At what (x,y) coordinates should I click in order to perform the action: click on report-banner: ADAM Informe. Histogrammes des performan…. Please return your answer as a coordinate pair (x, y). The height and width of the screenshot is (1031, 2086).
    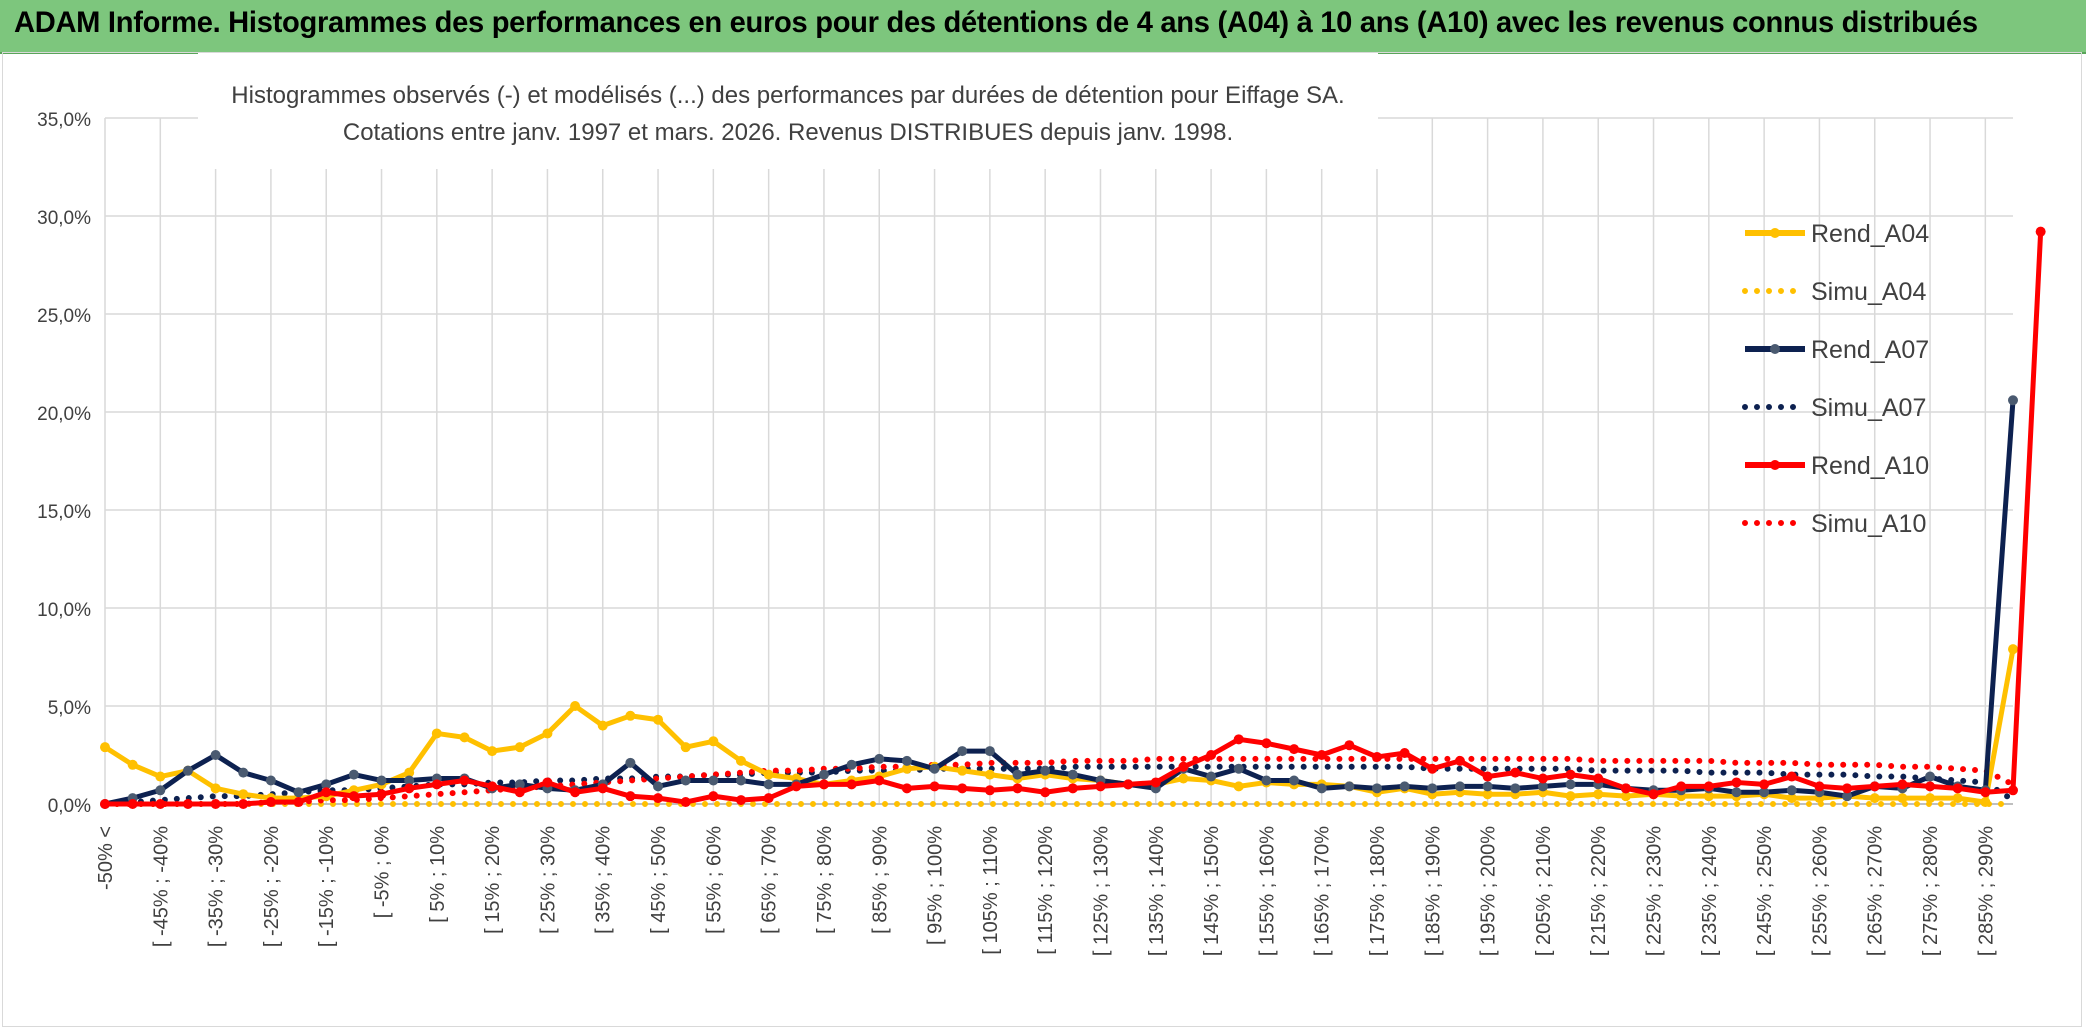
    Looking at the image, I should click on (1043, 27).